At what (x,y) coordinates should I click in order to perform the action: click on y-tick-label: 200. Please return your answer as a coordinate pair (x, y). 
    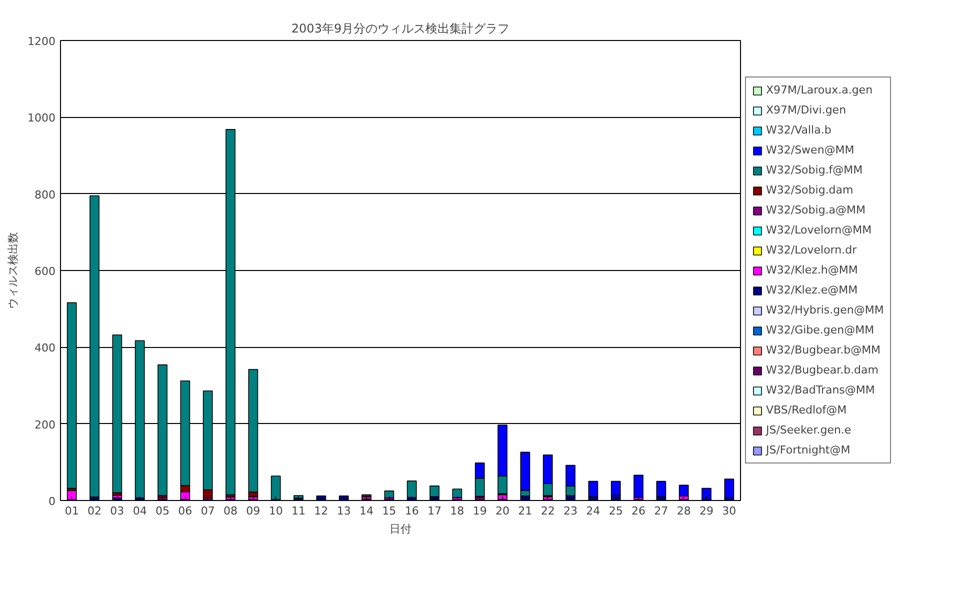
    Looking at the image, I should click on (45, 425).